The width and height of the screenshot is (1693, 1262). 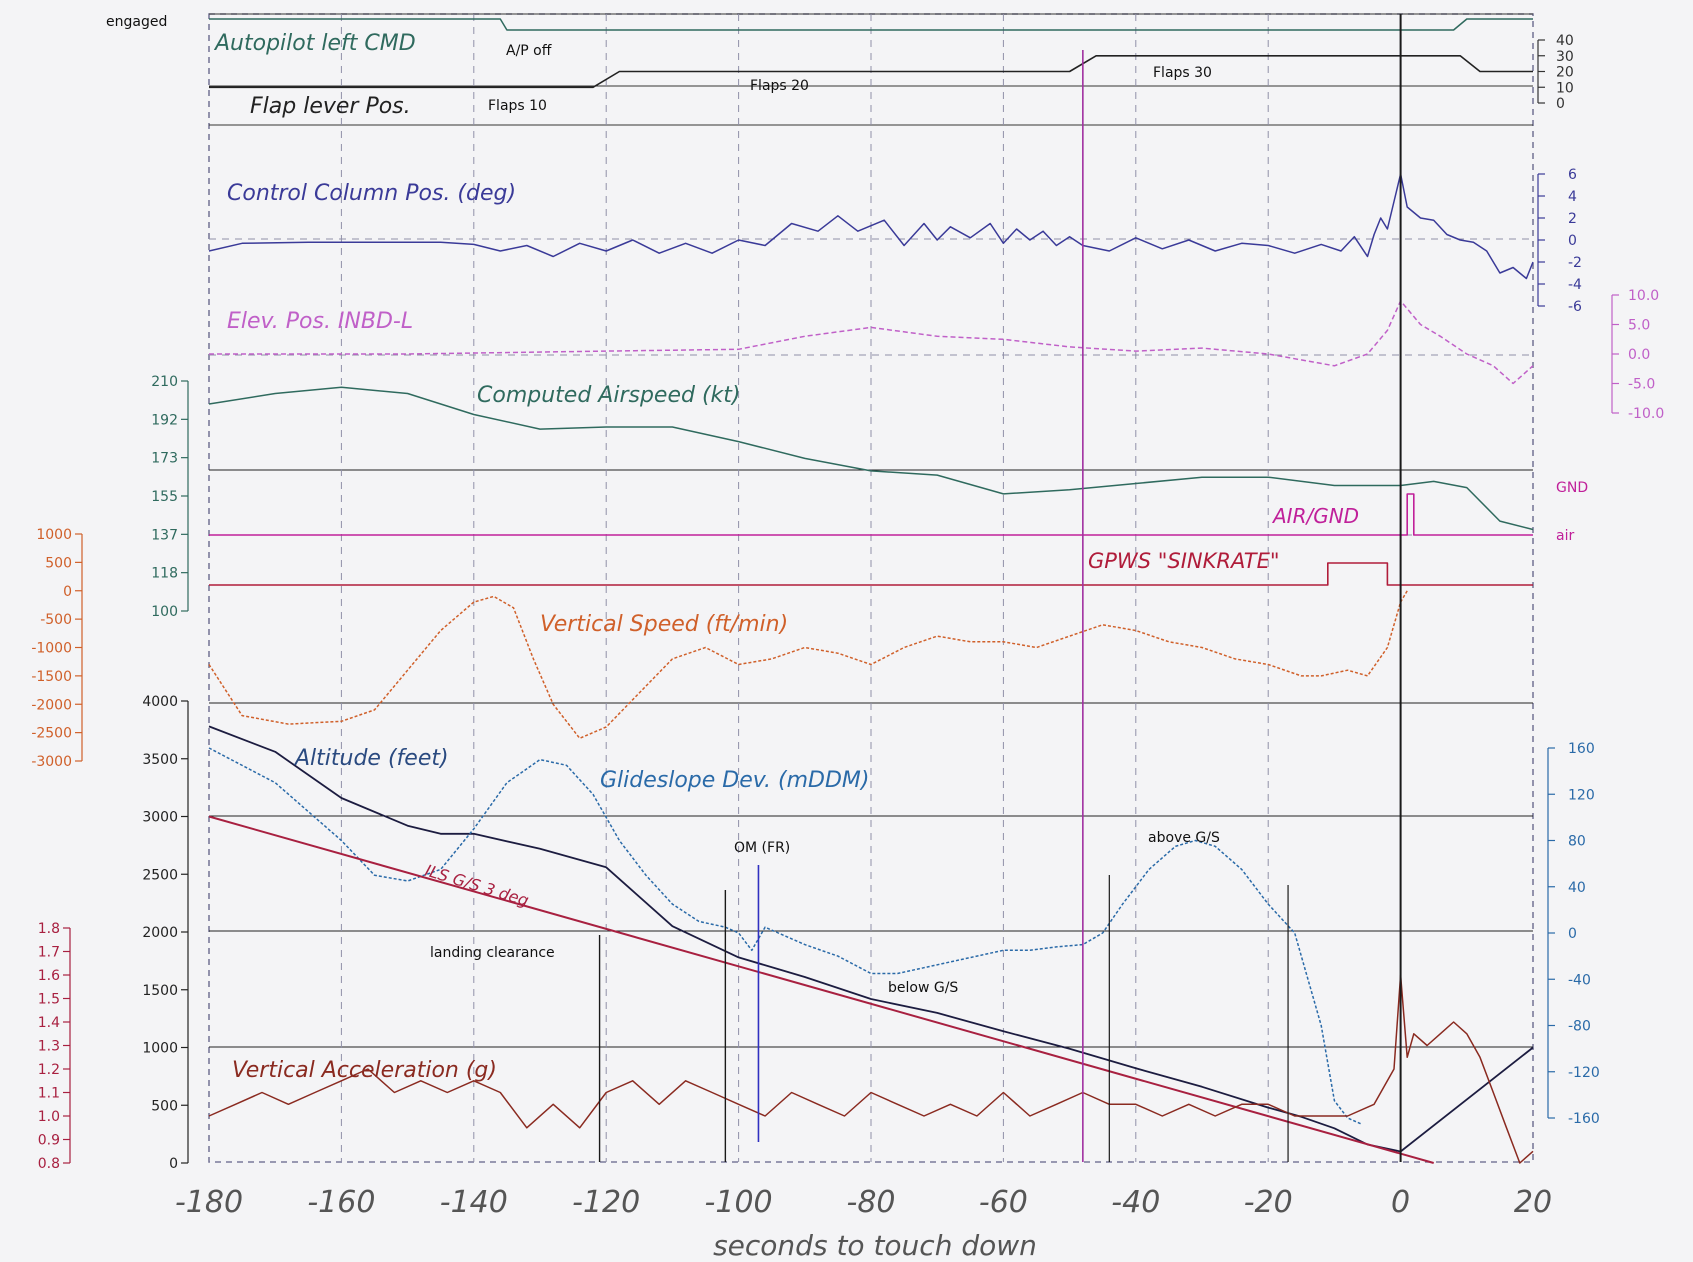 I want to click on flaps20-label: Flaps 20, so click(x=779, y=86).